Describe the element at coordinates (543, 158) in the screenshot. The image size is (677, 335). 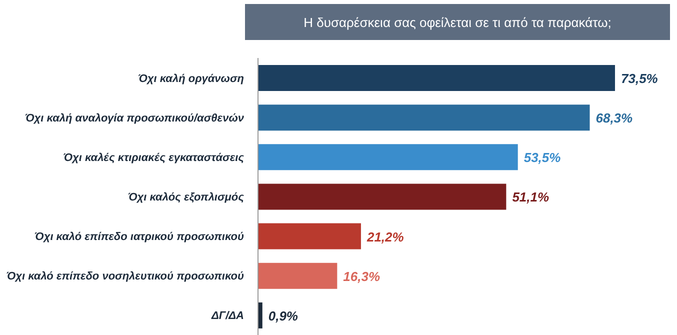
I see `data-label: 53,5%` at that location.